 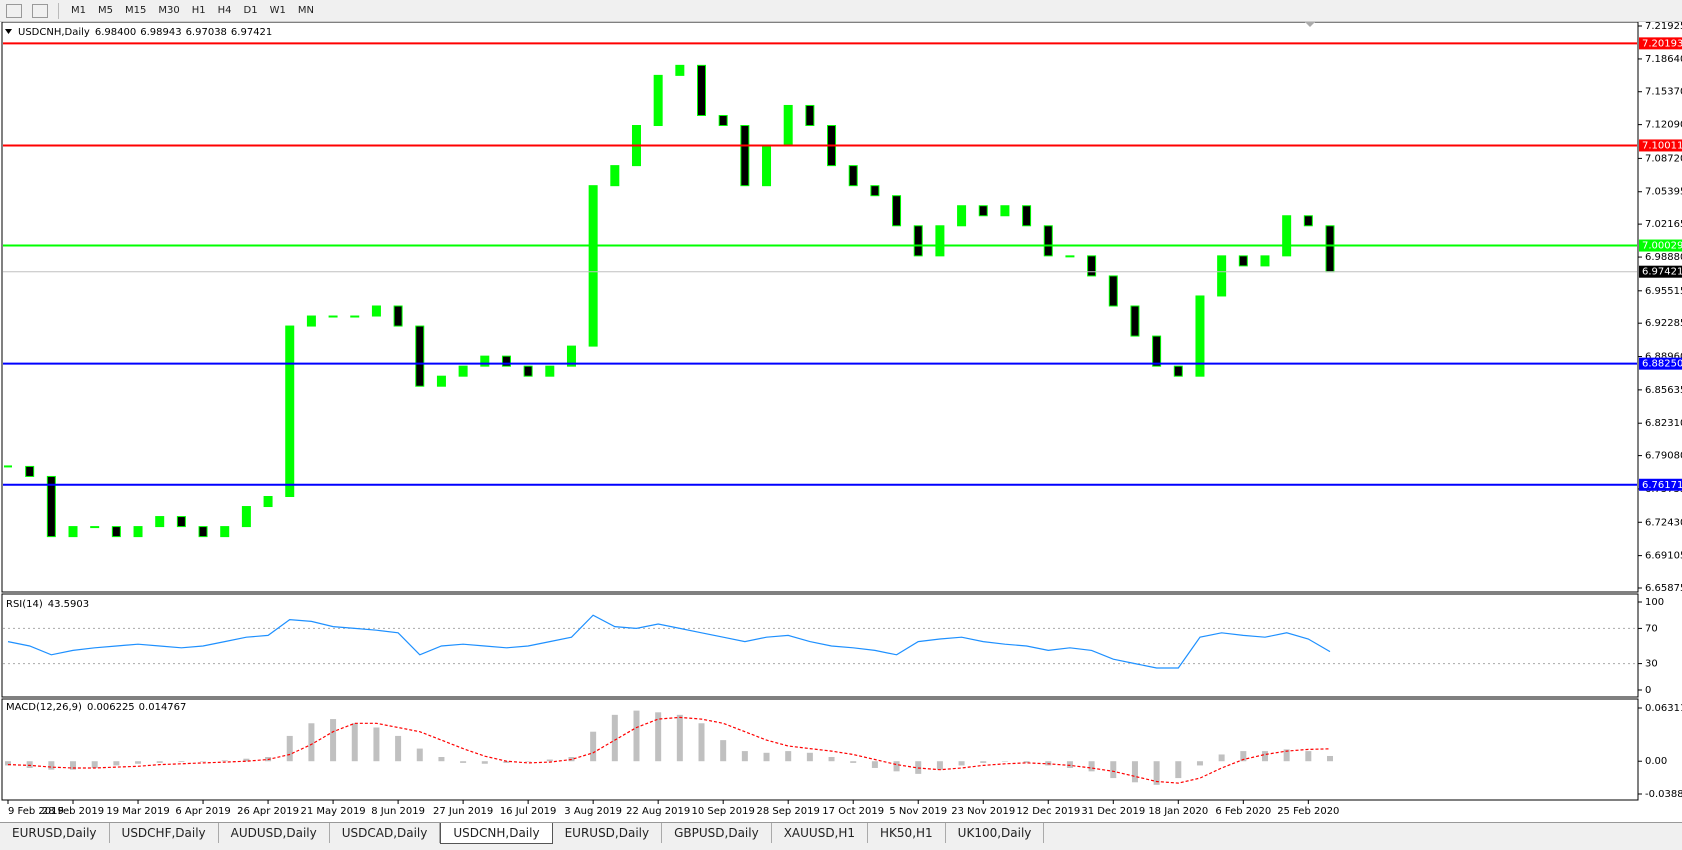 What do you see at coordinates (1663, 92) in the screenshot?
I see `y-tick-label: 7.15370` at bounding box center [1663, 92].